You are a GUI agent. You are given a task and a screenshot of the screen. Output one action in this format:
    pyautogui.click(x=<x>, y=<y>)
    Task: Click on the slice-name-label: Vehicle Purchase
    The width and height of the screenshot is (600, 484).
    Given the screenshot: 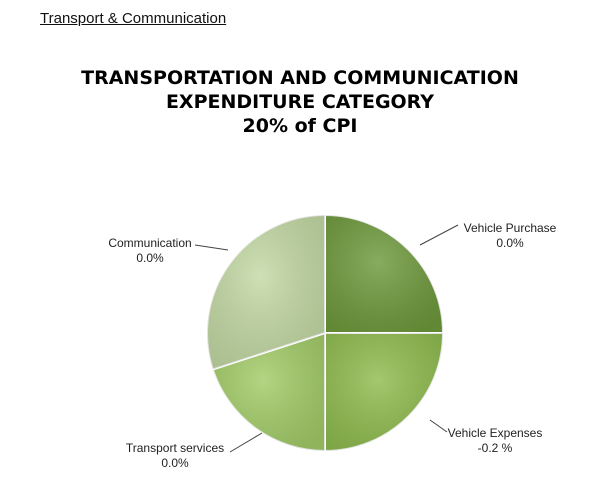 What is the action you would take?
    pyautogui.click(x=510, y=228)
    